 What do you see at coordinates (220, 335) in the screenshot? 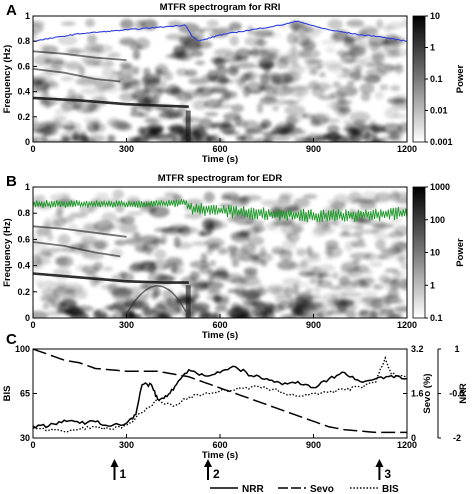
I see `x-axis-label-B: Time (s)` at bounding box center [220, 335].